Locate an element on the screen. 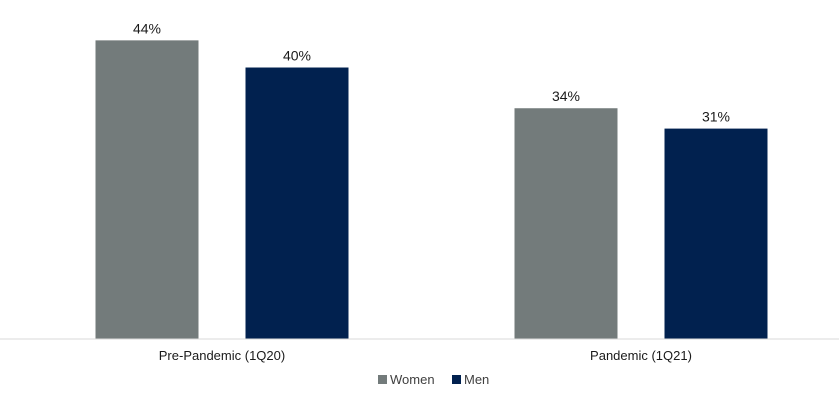 The width and height of the screenshot is (839, 398). legend: Women Men is located at coordinates (433, 379).